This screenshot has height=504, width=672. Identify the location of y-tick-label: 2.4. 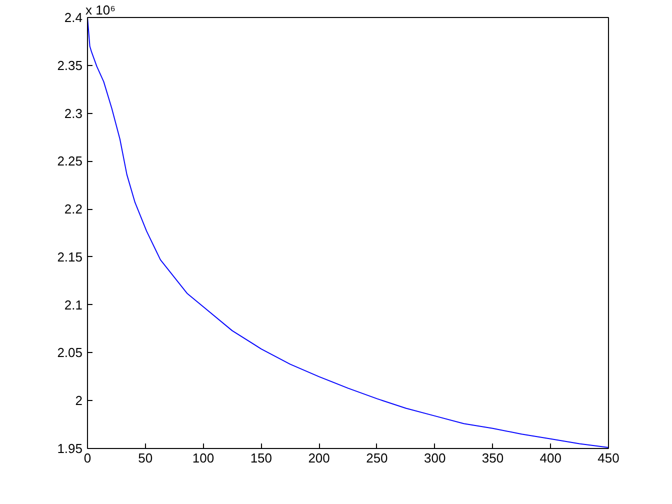
(73, 17).